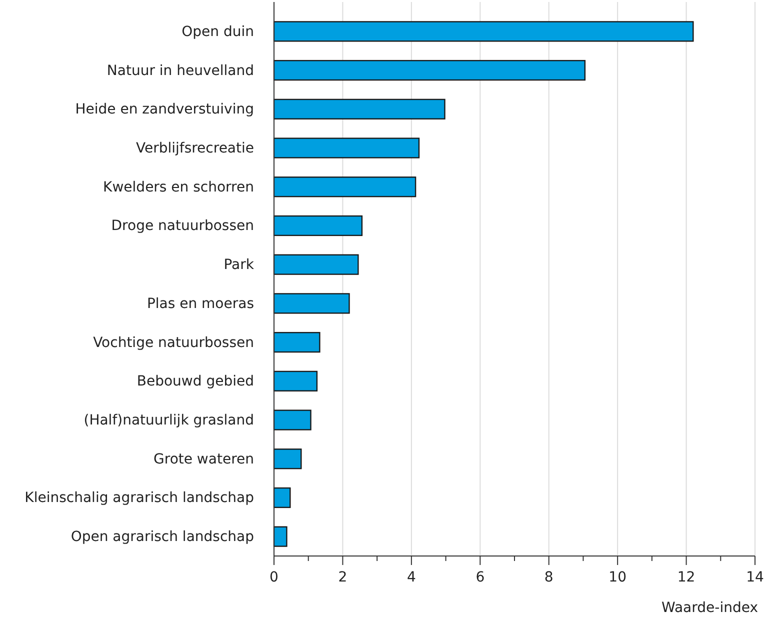  Describe the element at coordinates (274, 577) in the screenshot. I see `x-tick-label: 0` at that location.